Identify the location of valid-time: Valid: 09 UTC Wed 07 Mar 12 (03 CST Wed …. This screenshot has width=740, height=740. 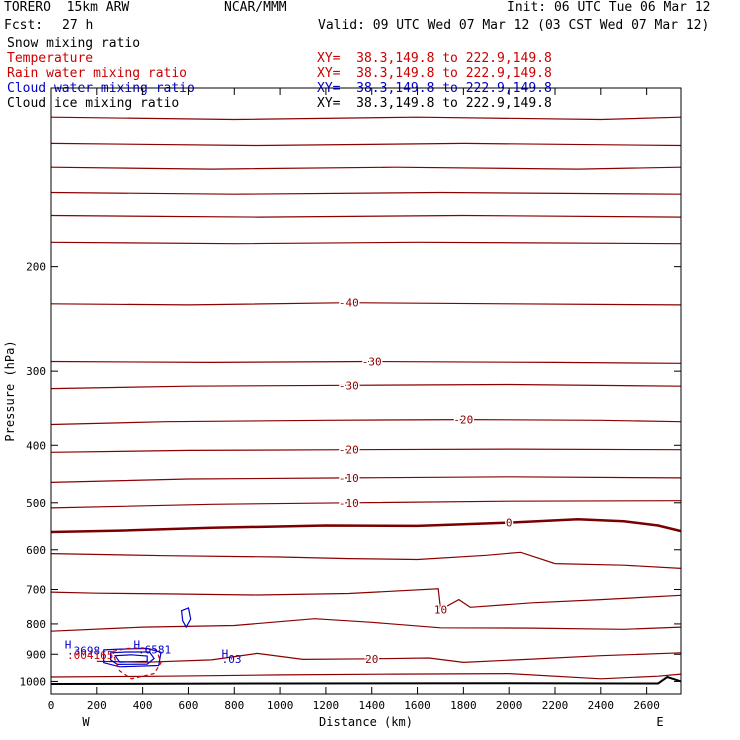
(514, 25).